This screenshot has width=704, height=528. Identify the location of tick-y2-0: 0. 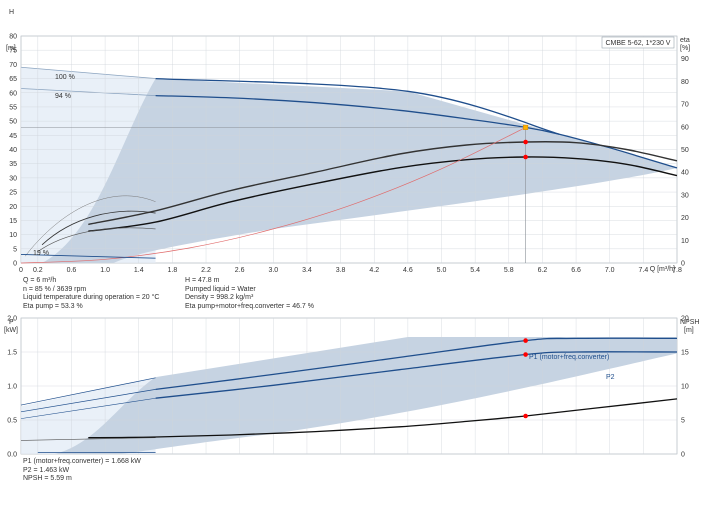
(683, 264).